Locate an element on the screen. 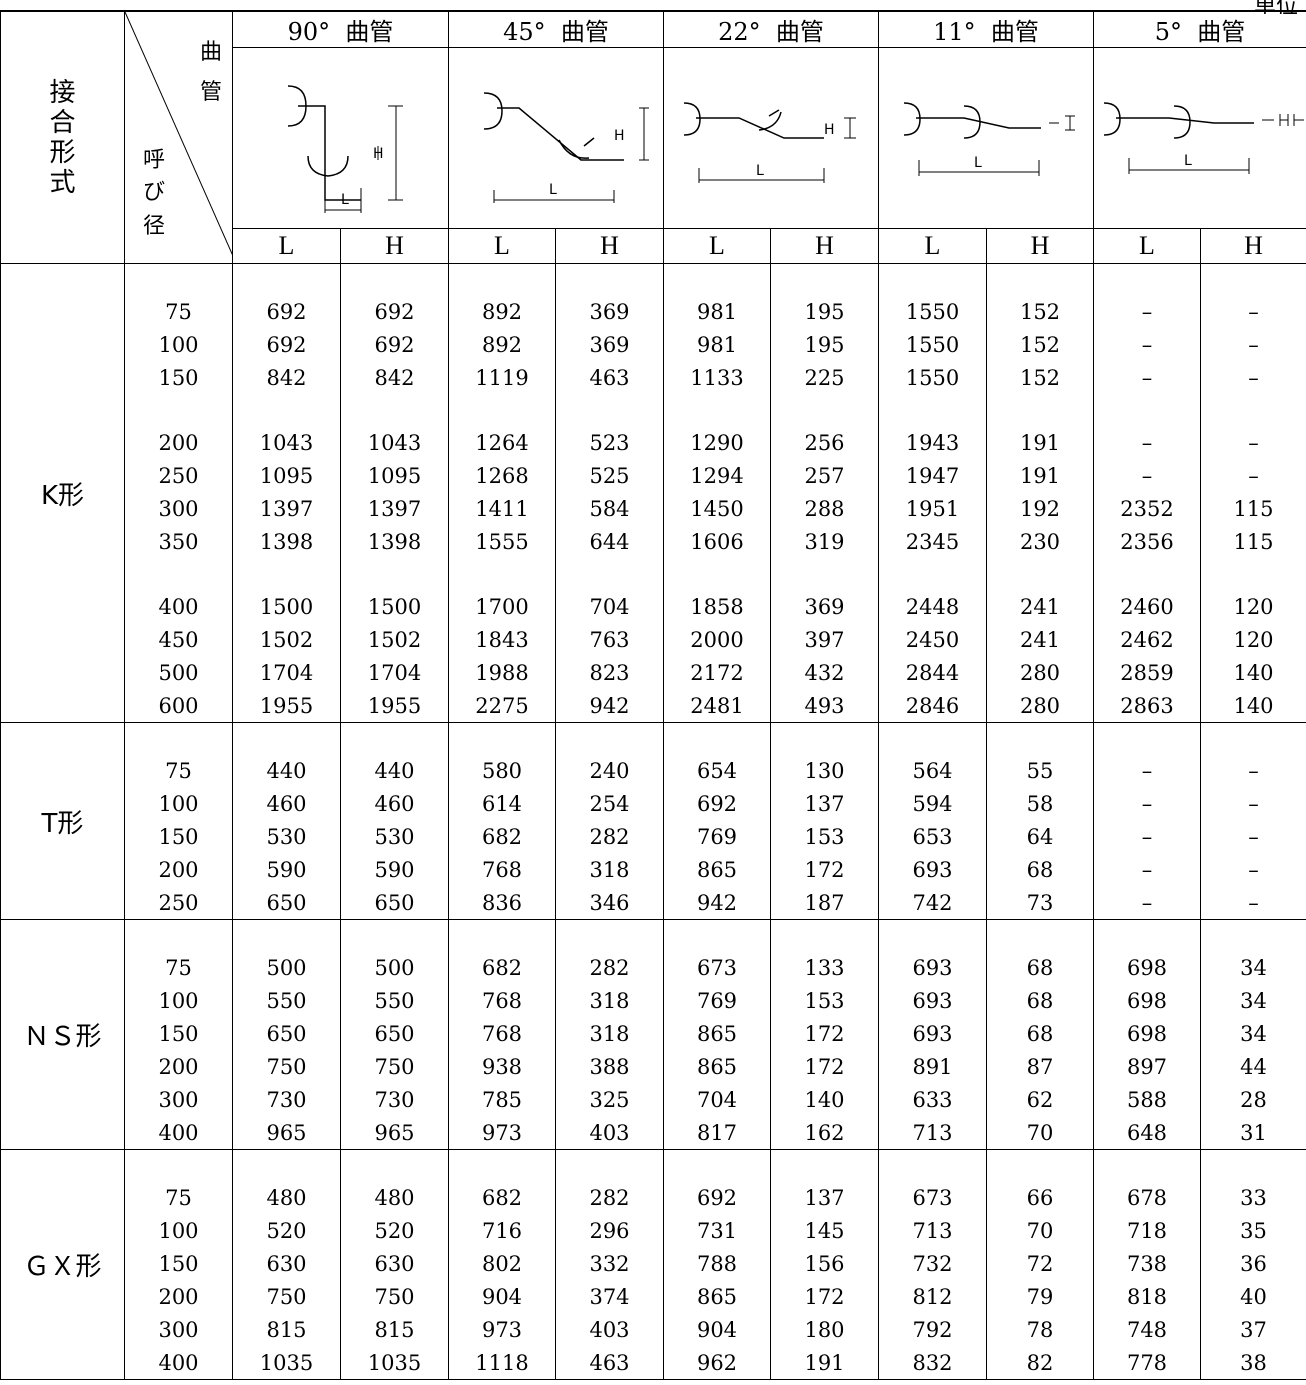 This screenshot has height=1385, width=1306. dimension-cell: 973 is located at coordinates (502, 1329).